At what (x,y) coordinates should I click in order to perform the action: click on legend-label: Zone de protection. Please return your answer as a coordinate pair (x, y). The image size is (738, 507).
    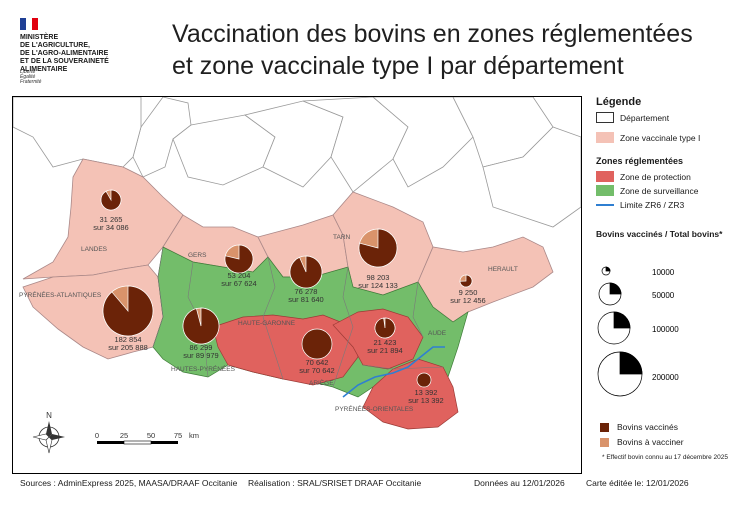
    Looking at the image, I should click on (655, 176).